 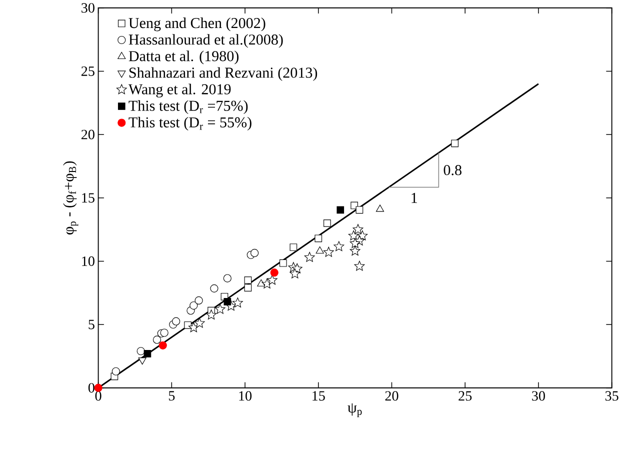 I want to click on y-tick-label: 20, so click(x=87, y=135).